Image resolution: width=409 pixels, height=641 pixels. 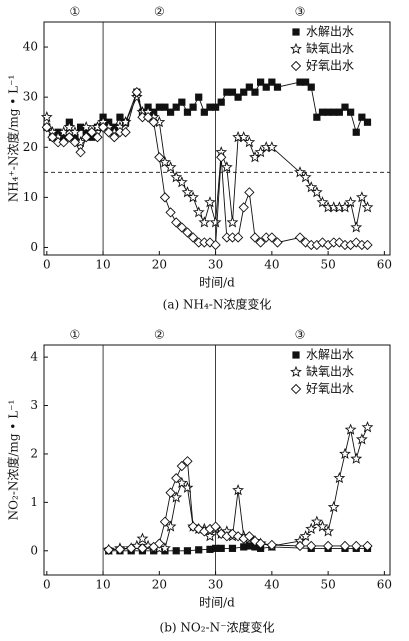 I want to click on y-tick-label: 30, so click(x=30, y=97).